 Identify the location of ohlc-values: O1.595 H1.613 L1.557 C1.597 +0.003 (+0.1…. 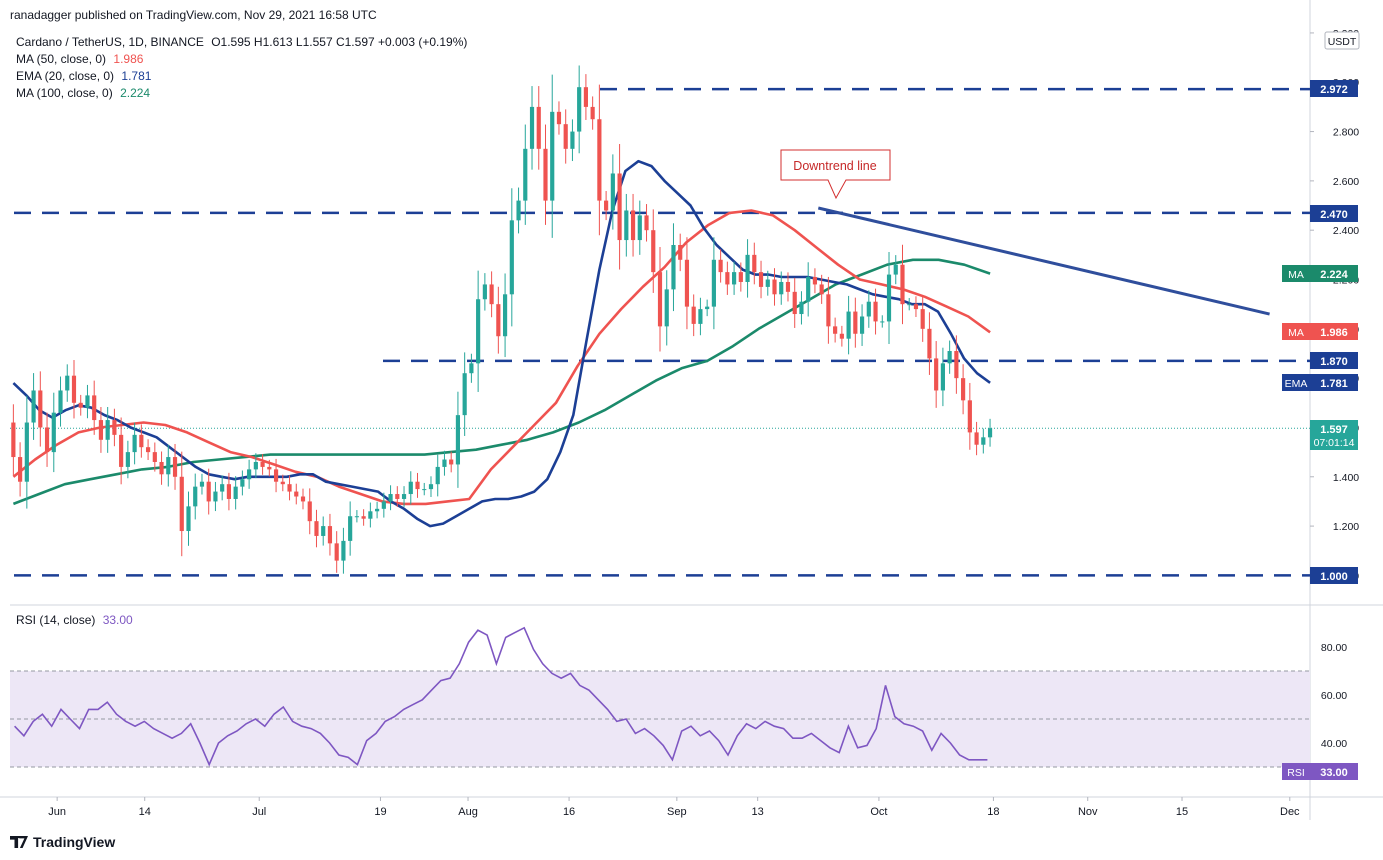
(339, 42).